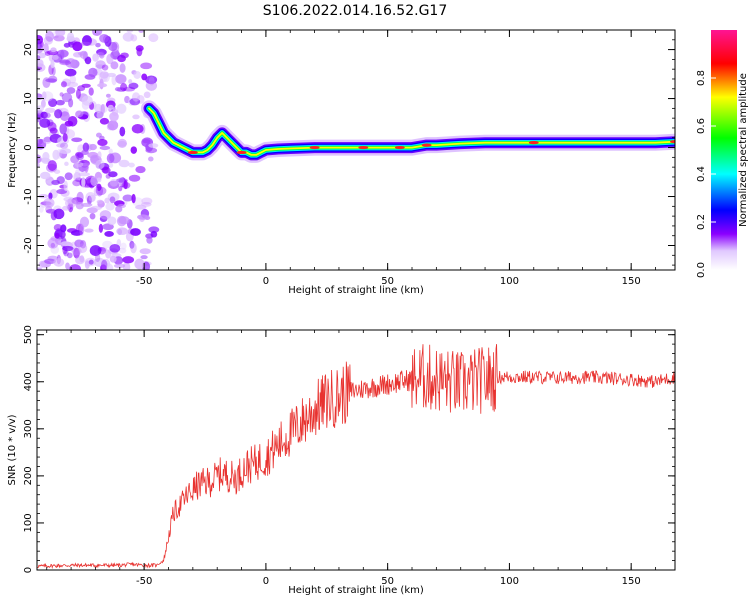 The height and width of the screenshot is (600, 750). Describe the element at coordinates (241, 152) in the screenshot. I see `ridge-hotspot` at that location.